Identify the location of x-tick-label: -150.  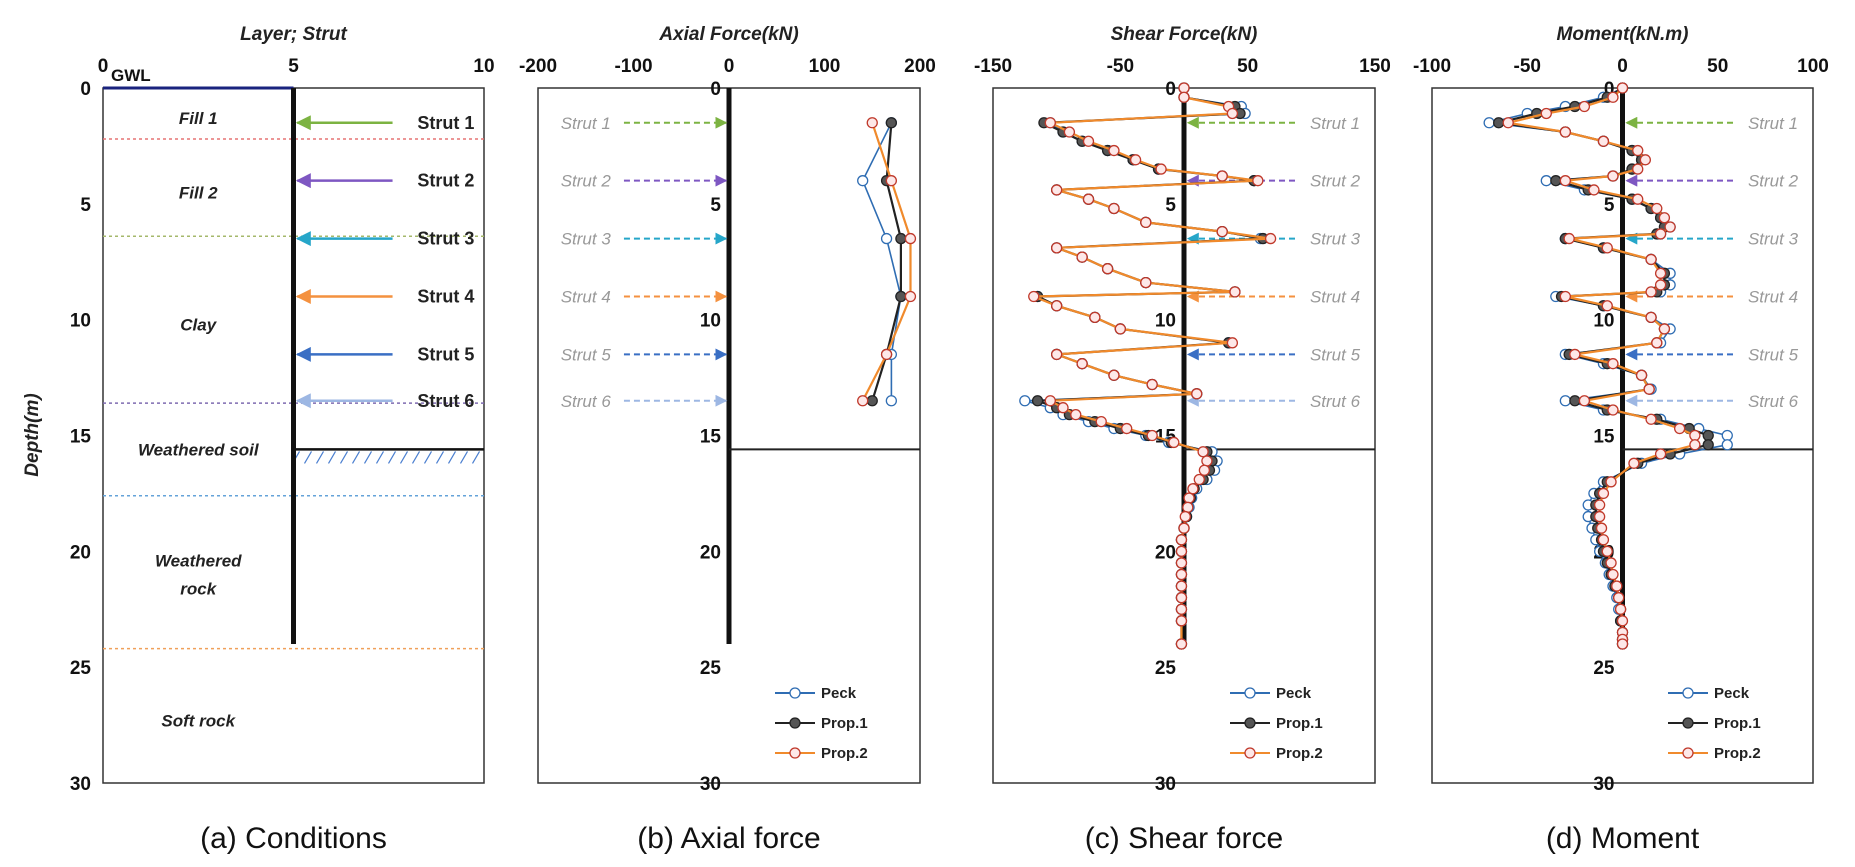
(993, 66).